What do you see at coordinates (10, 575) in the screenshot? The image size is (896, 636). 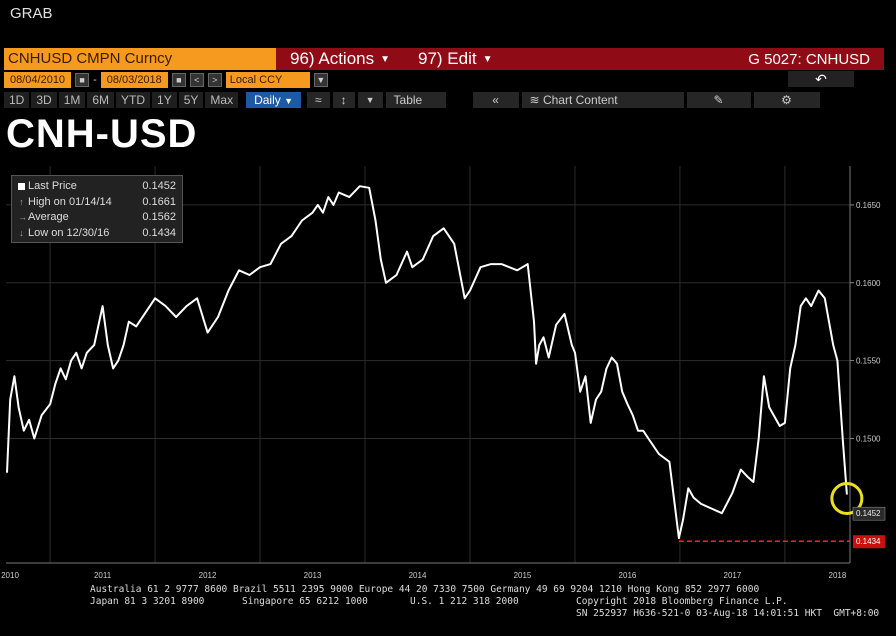 I see `x-tick-label-2010: 2010` at bounding box center [10, 575].